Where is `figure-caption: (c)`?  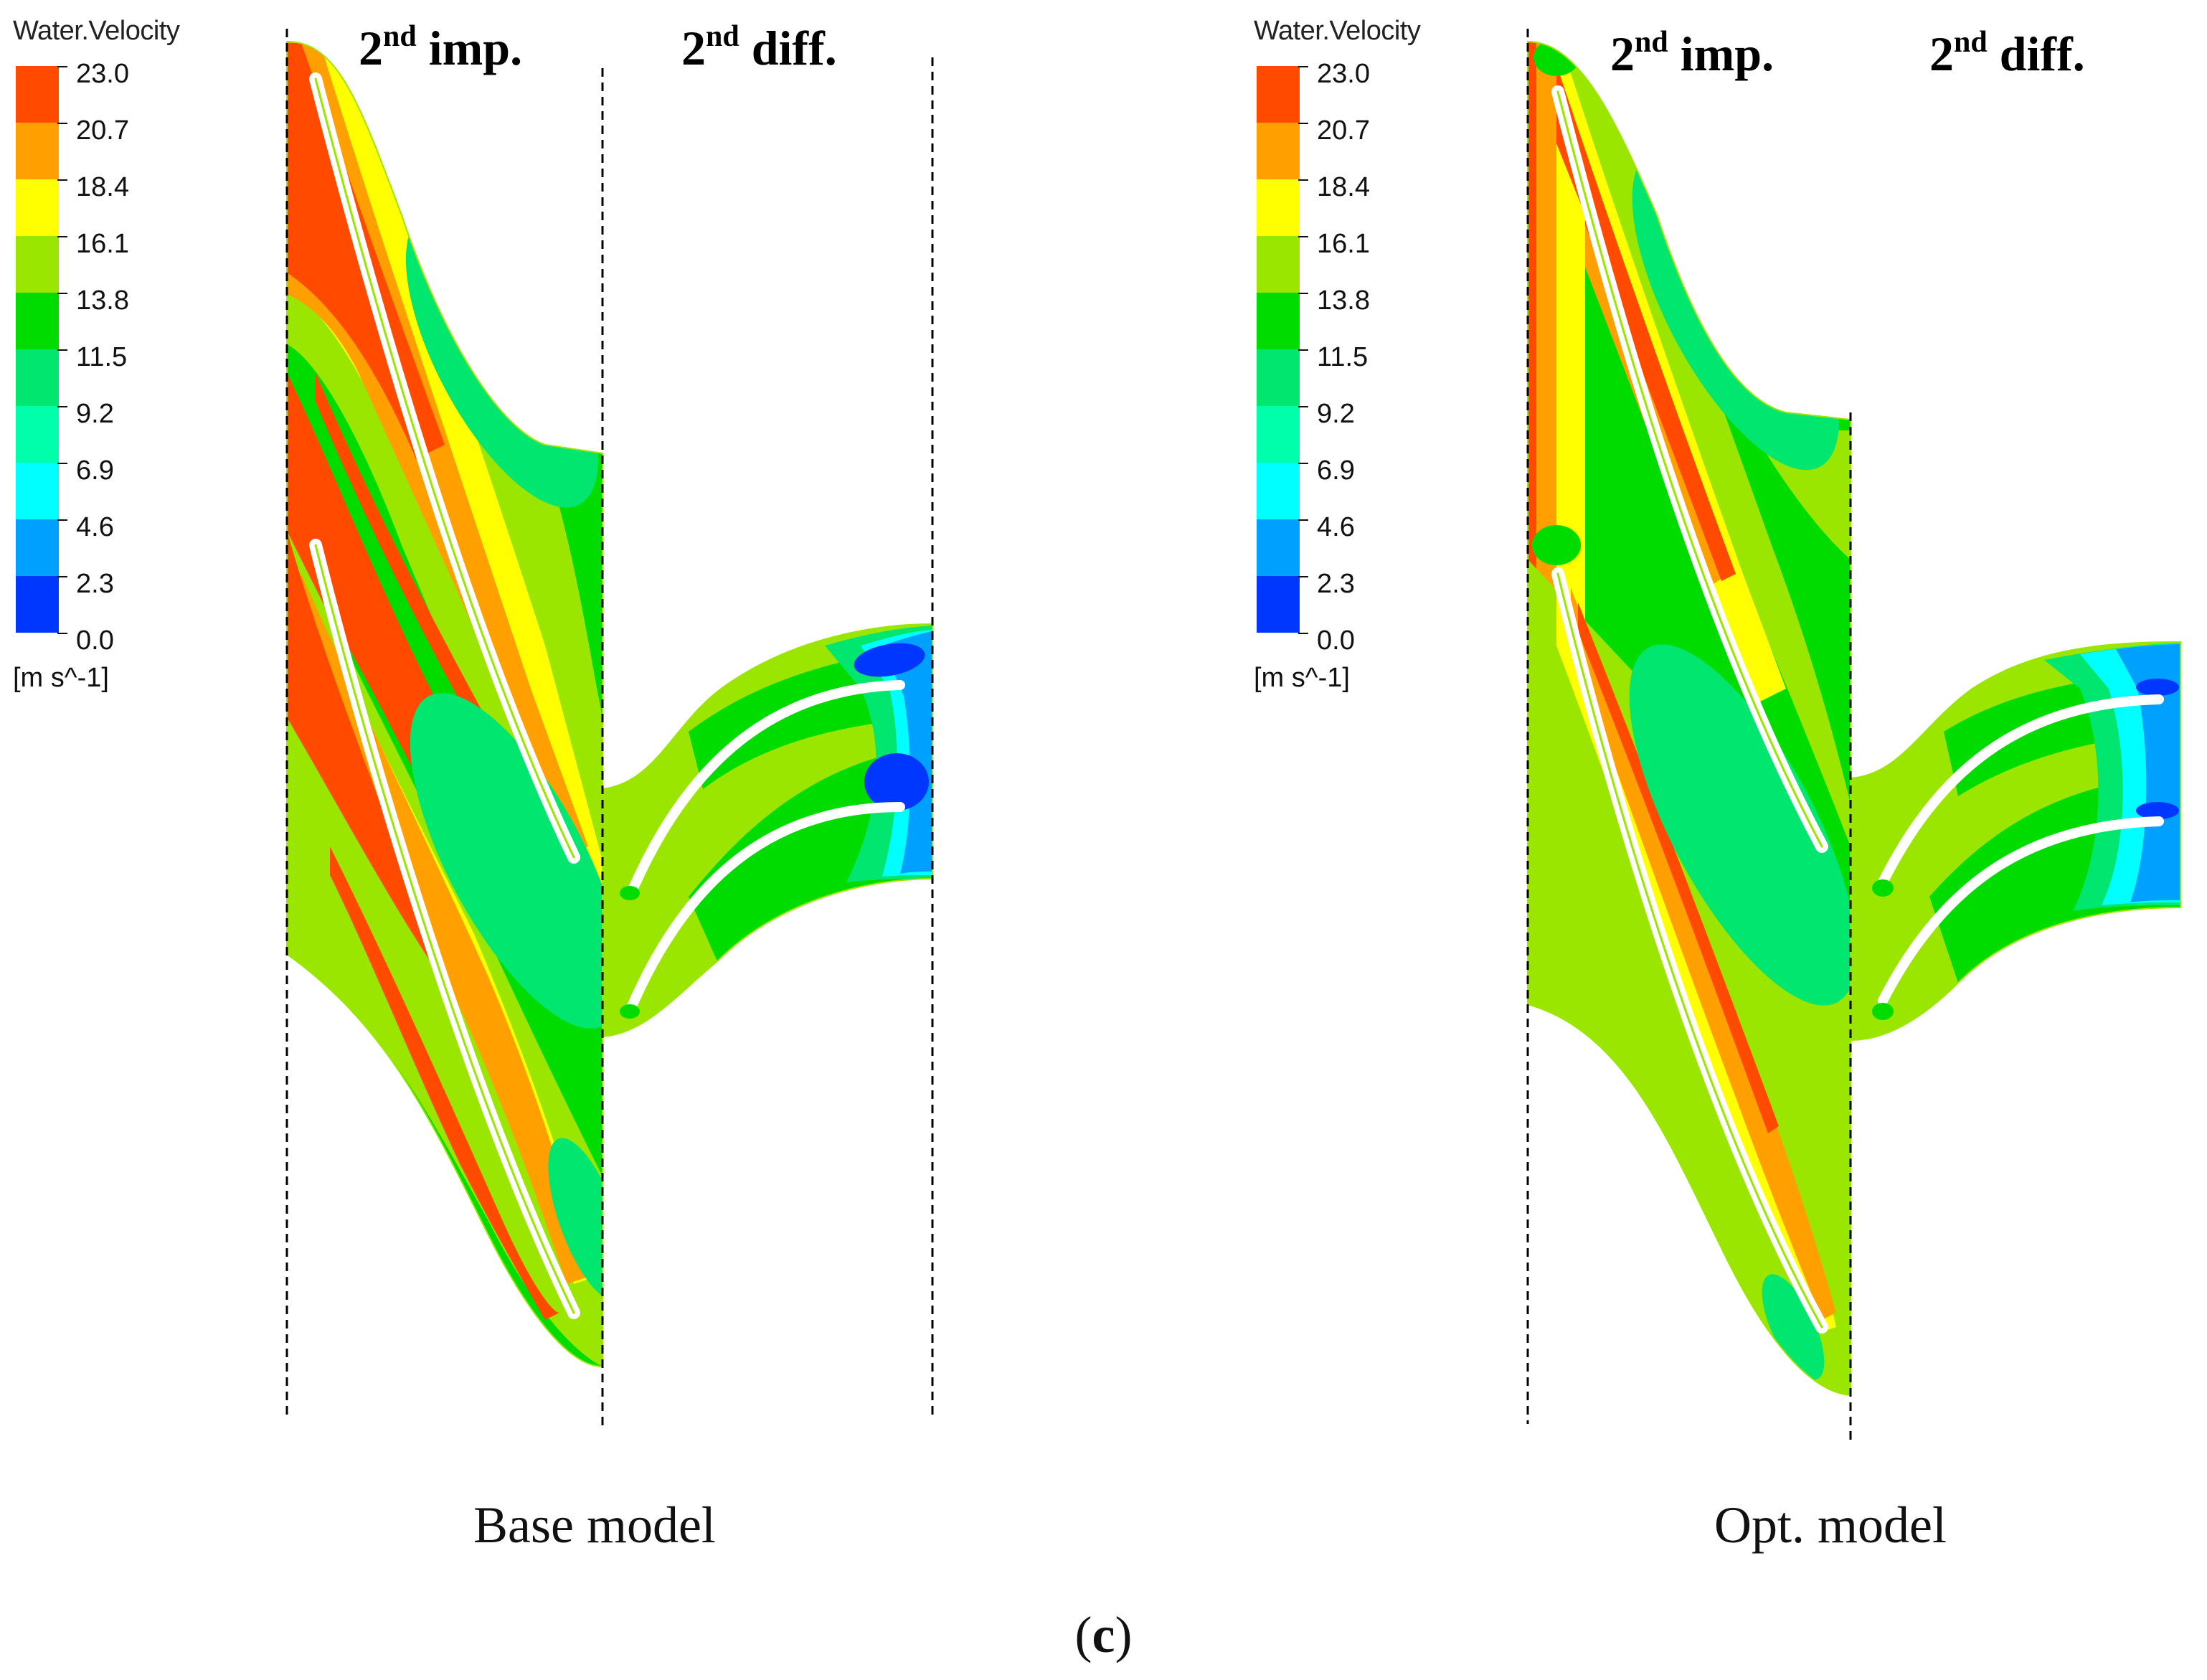 figure-caption: (c) is located at coordinates (1103, 1635).